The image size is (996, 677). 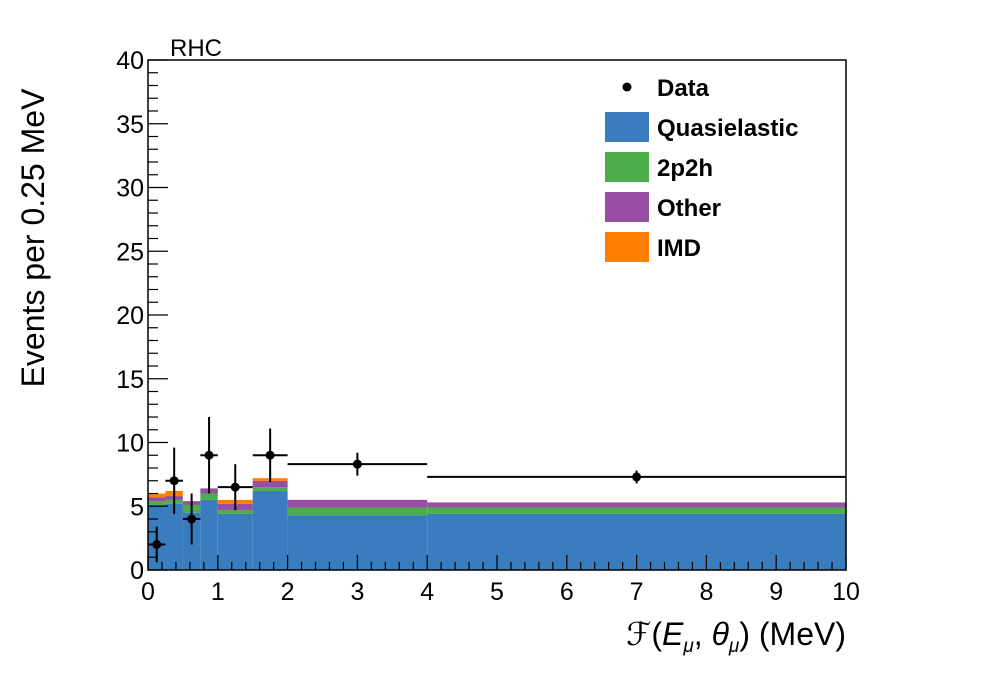 What do you see at coordinates (427, 592) in the screenshot?
I see `x-tick-label-4: 4` at bounding box center [427, 592].